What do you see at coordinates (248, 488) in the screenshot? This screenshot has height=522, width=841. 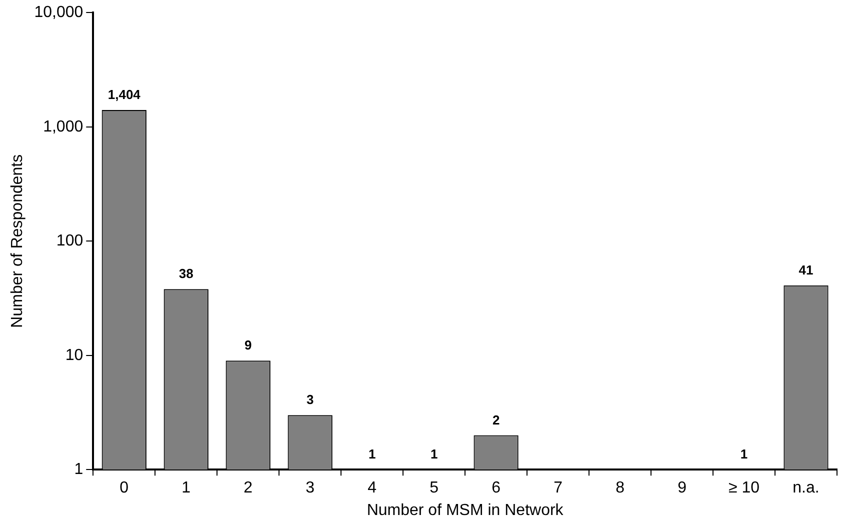 I see `x-tick-label: 2` at bounding box center [248, 488].